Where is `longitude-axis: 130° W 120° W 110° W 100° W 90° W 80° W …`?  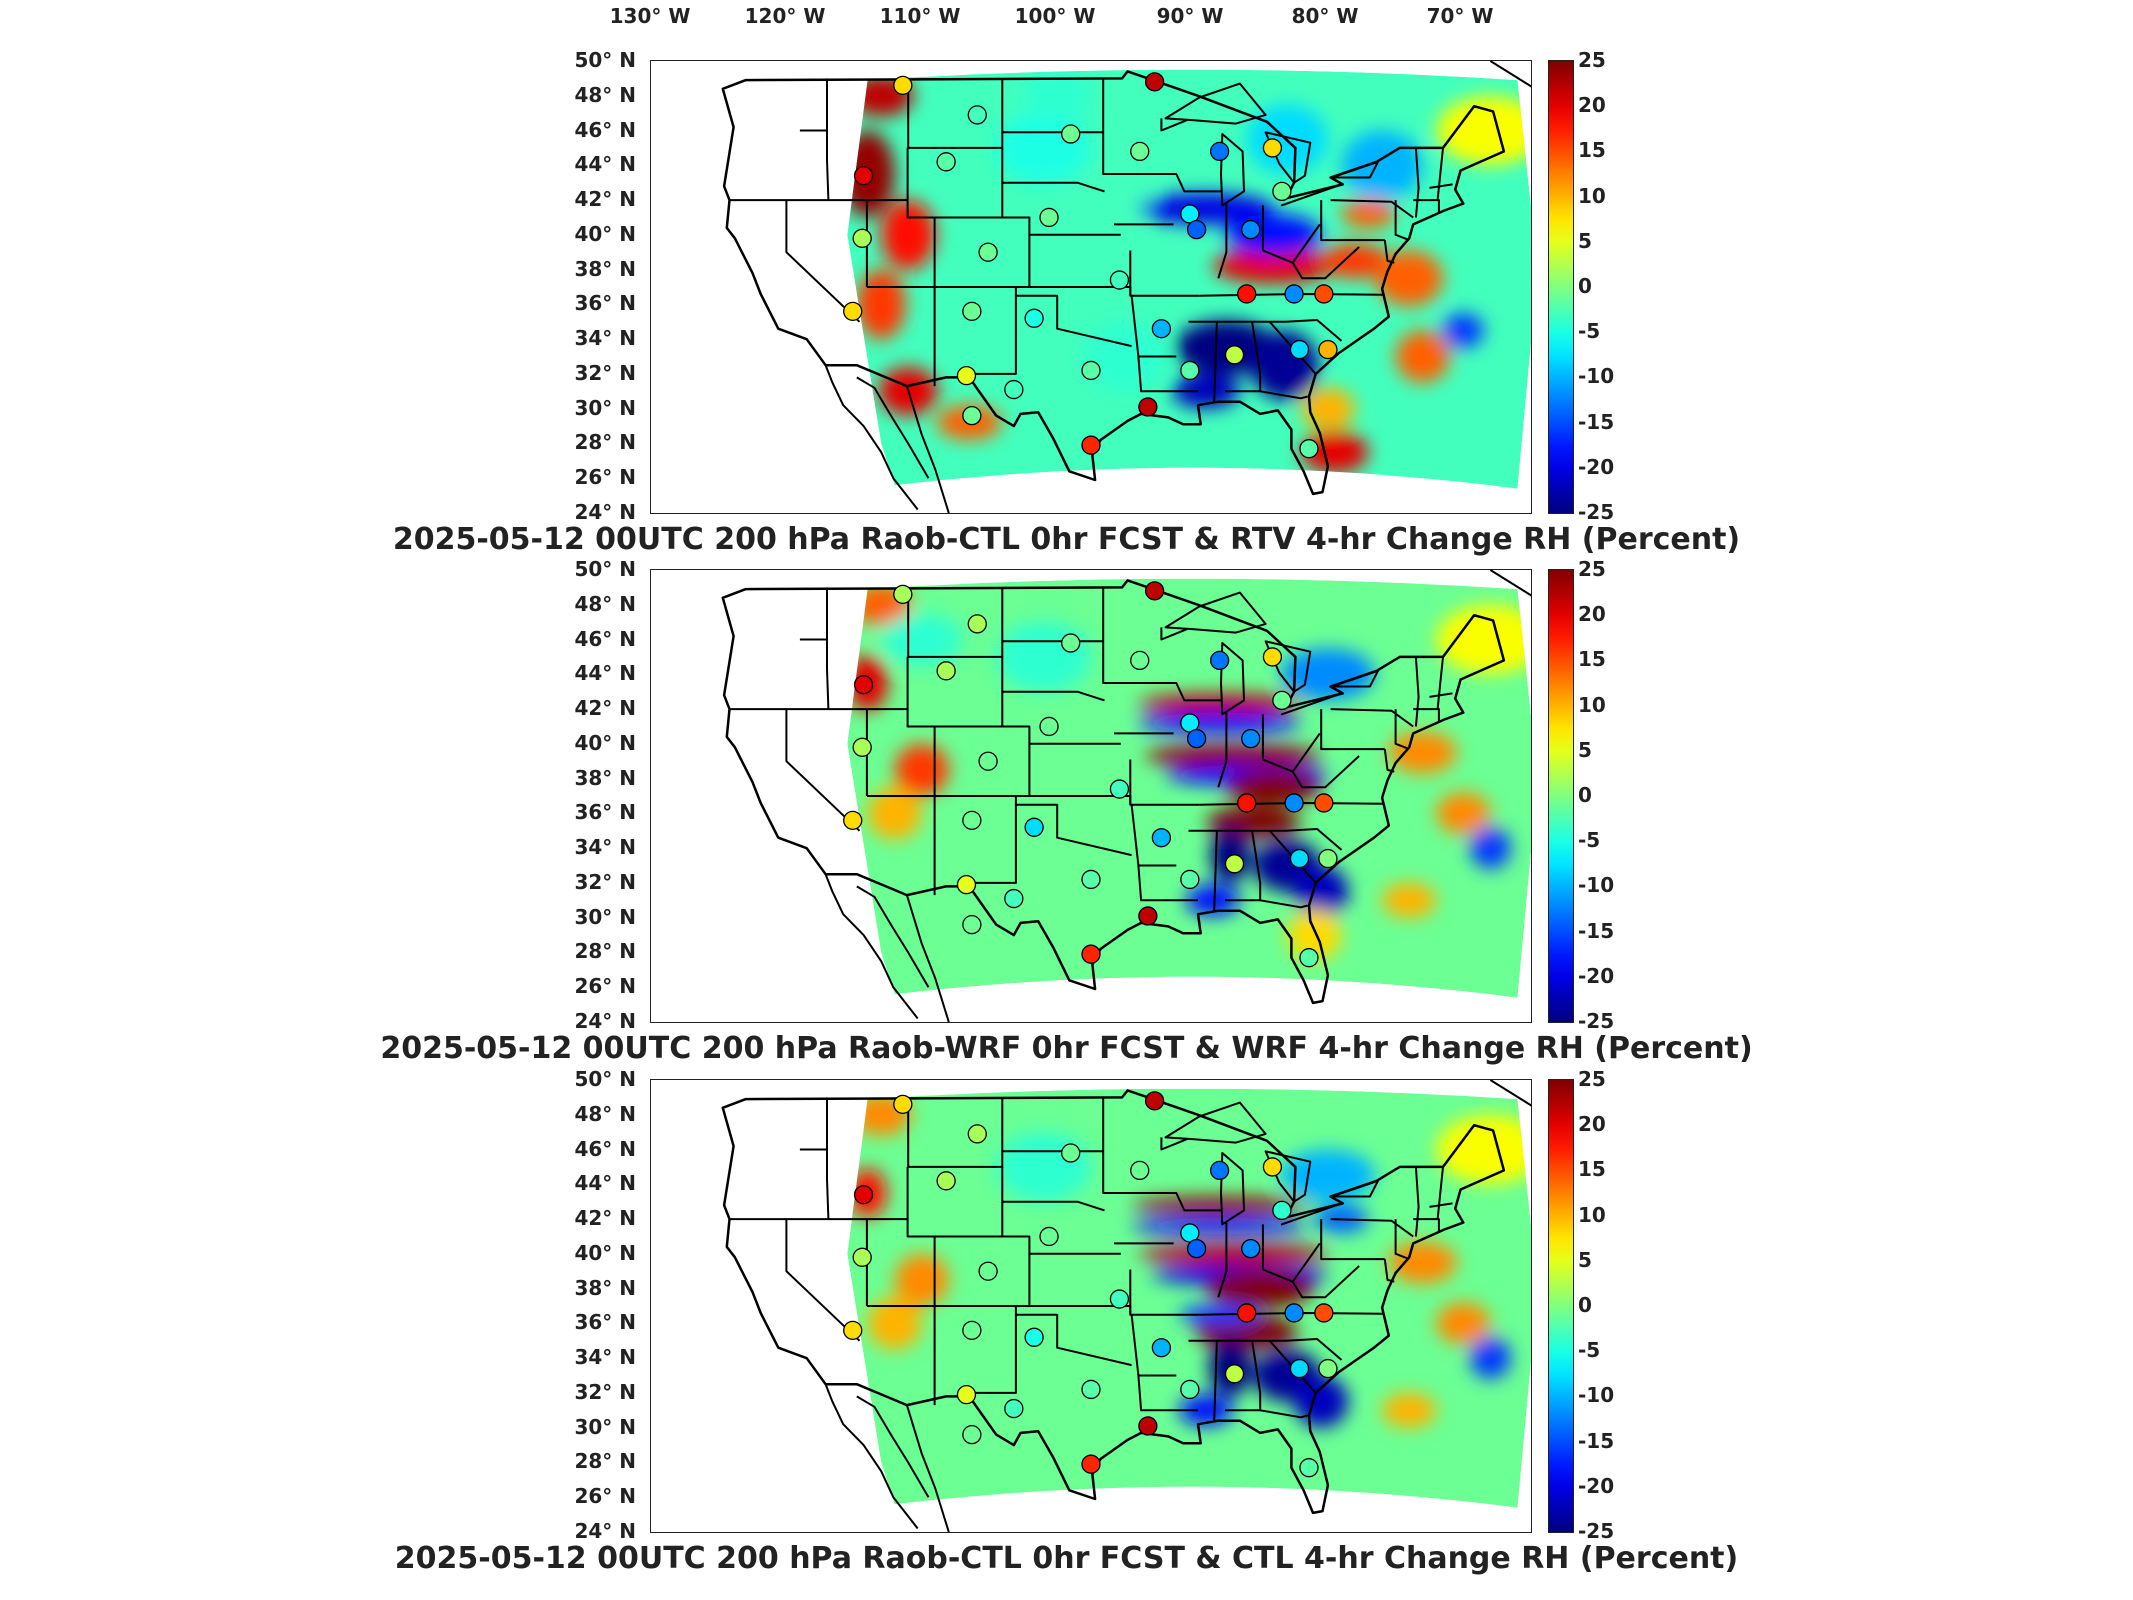
longitude-axis: 130° W 120° W 110° W 100° W 90° W 80° W … is located at coordinates (1066, 24).